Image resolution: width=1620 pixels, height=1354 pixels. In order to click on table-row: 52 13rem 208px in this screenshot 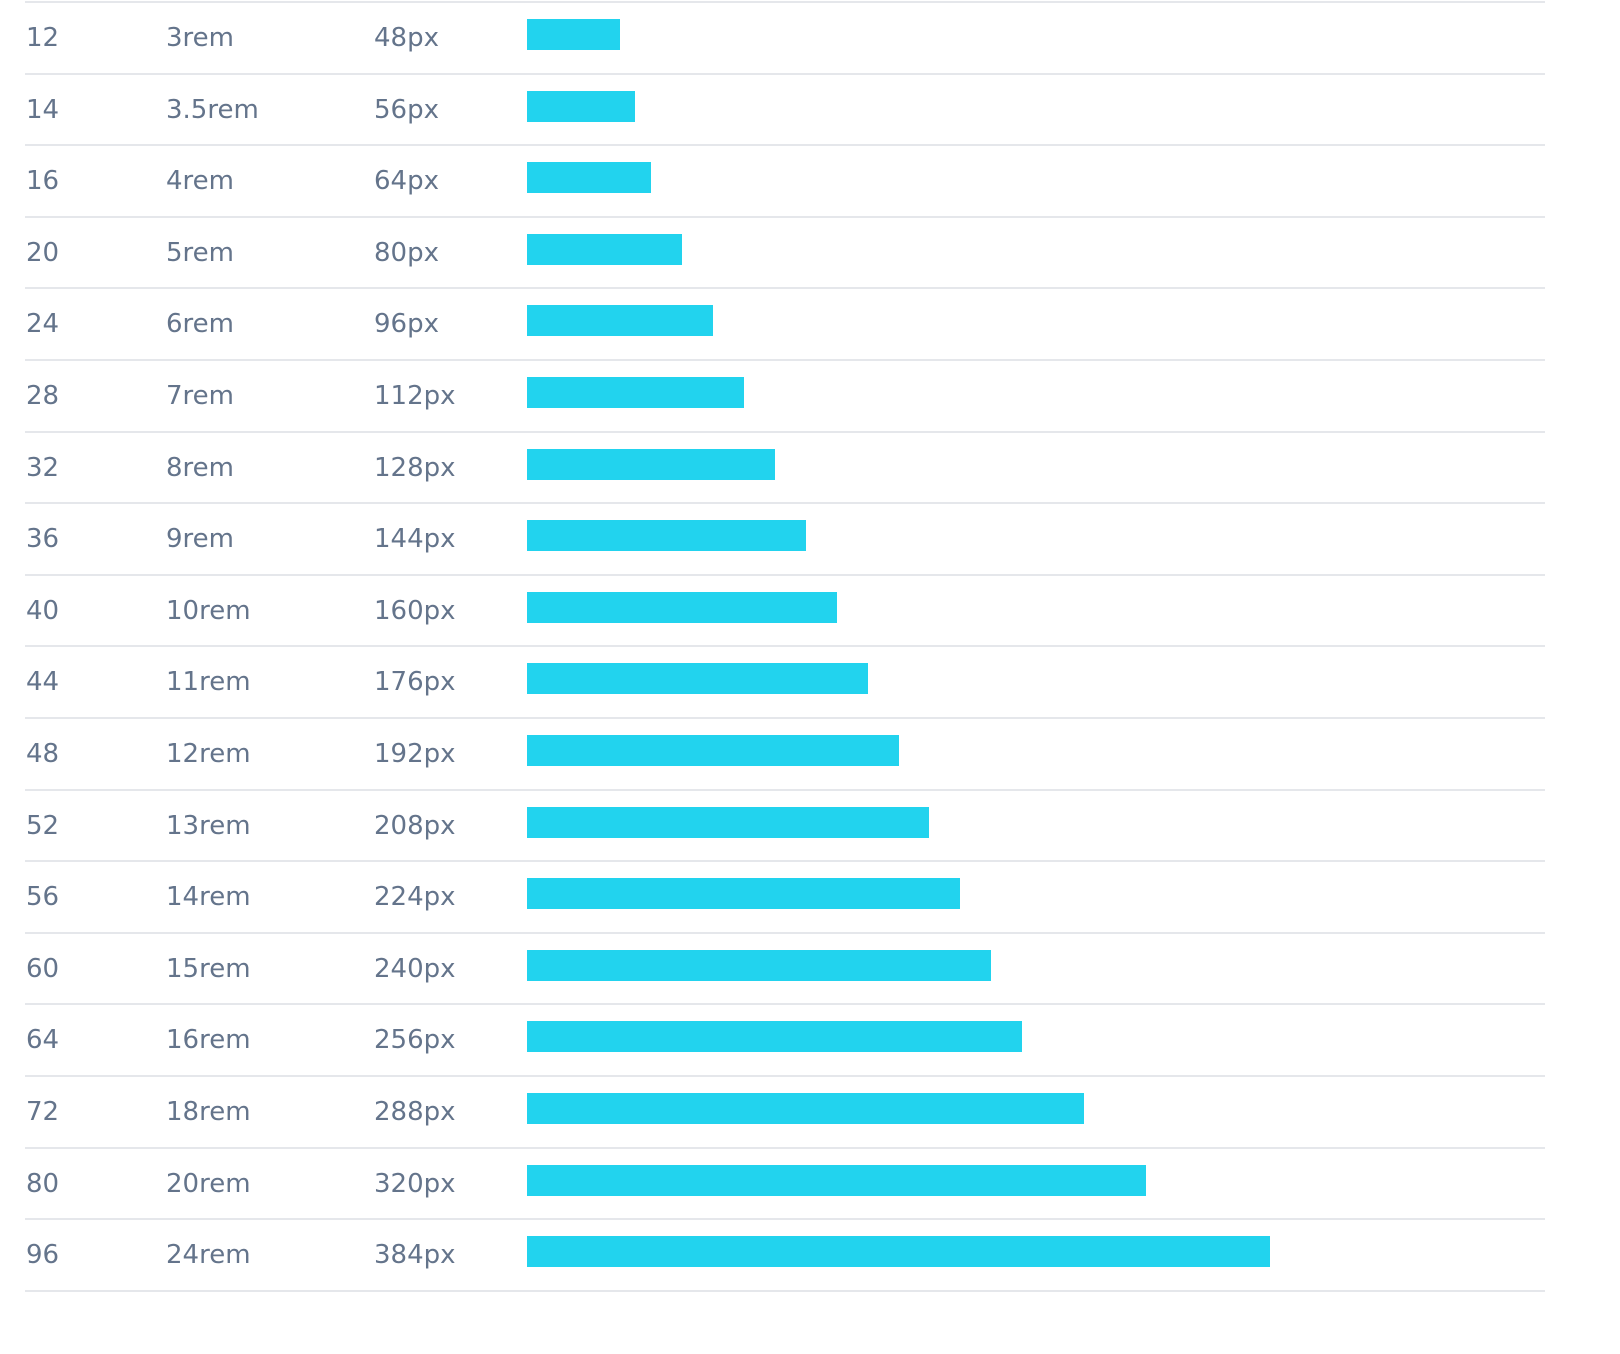, I will do `click(785, 824)`.